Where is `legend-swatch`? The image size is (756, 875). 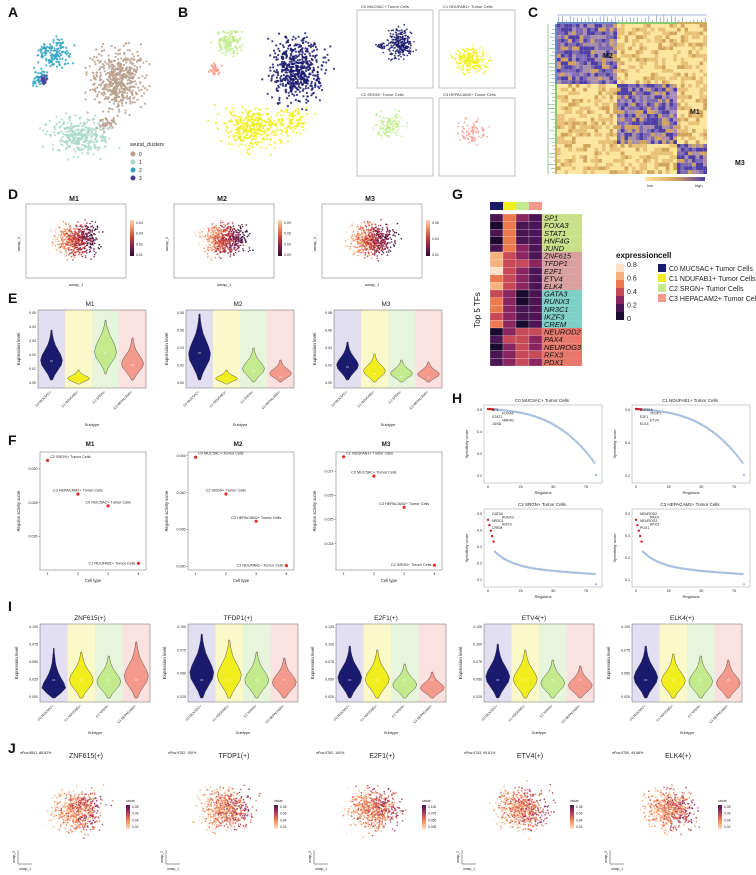 legend-swatch is located at coordinates (133, 154).